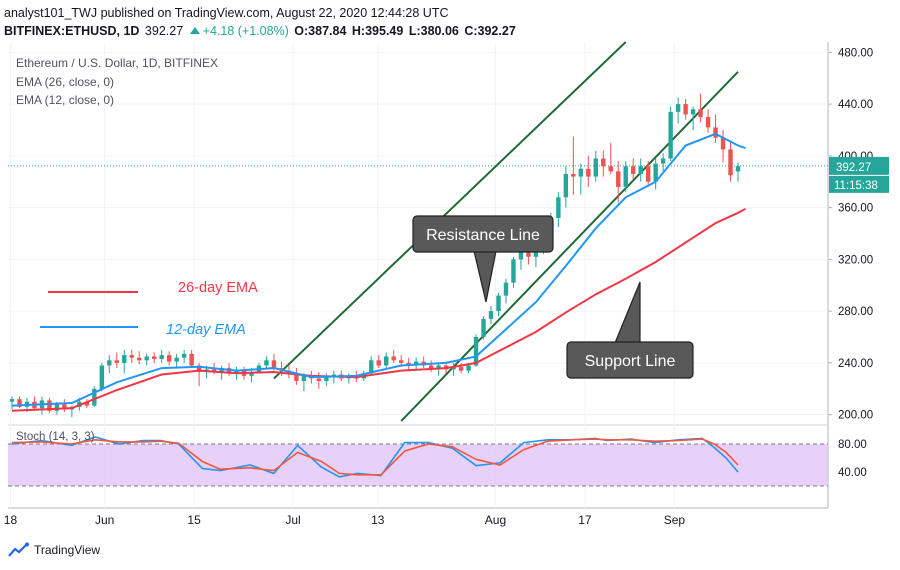  I want to click on resistance-callout-text: Resistance Line, so click(483, 235).